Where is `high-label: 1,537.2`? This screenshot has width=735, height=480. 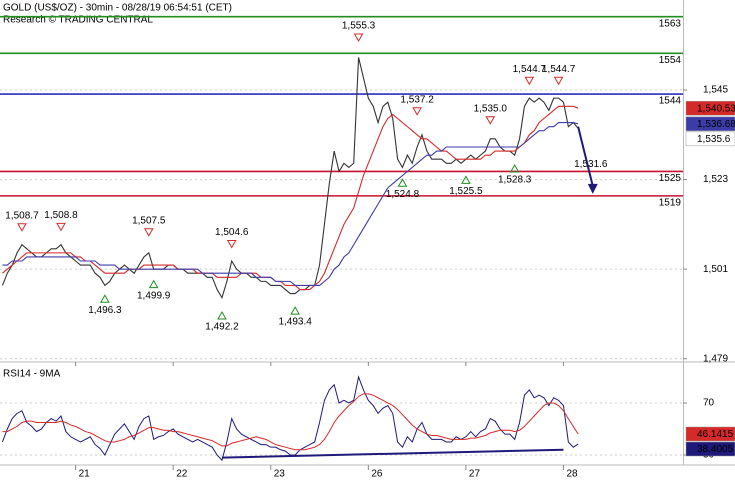
high-label: 1,537.2 is located at coordinates (417, 99).